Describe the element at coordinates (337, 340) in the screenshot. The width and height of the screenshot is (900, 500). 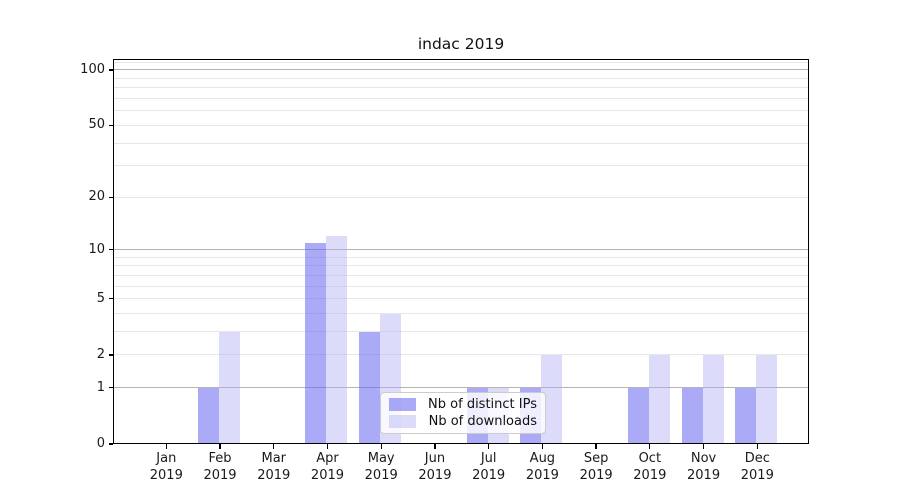
I see `bar-nb-of-downloads-apr` at that location.